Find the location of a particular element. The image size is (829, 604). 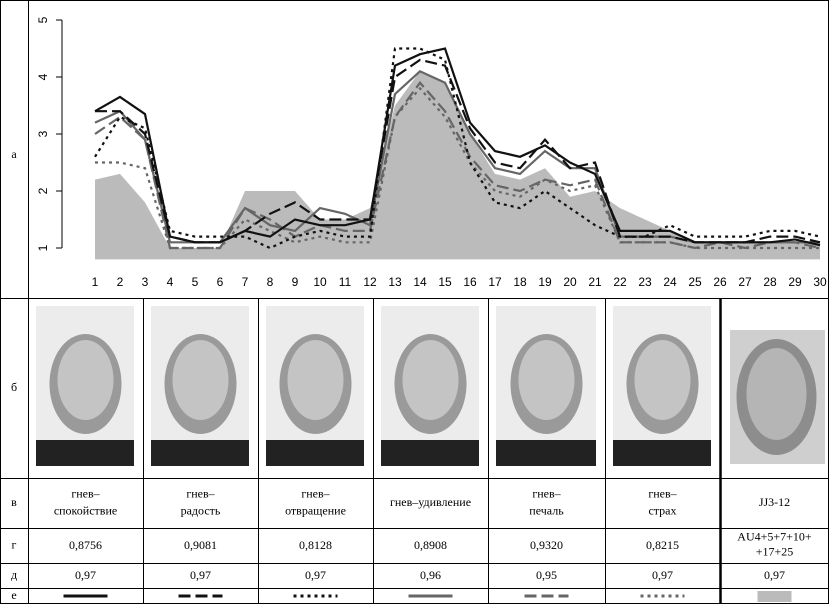

x-tick-label: 2 is located at coordinates (120, 282).